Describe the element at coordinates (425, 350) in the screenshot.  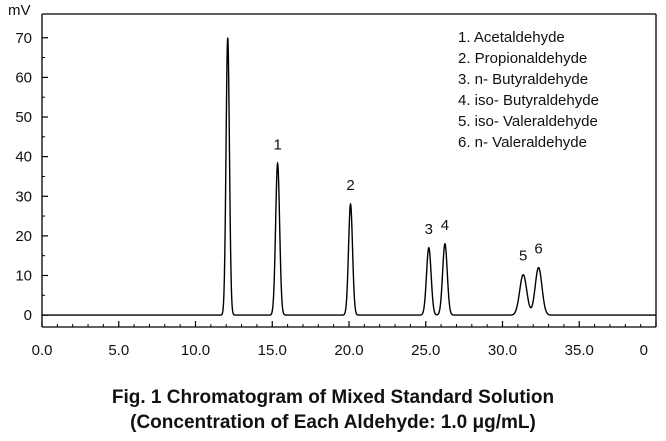
I see `x-tick-label: 25.0` at that location.